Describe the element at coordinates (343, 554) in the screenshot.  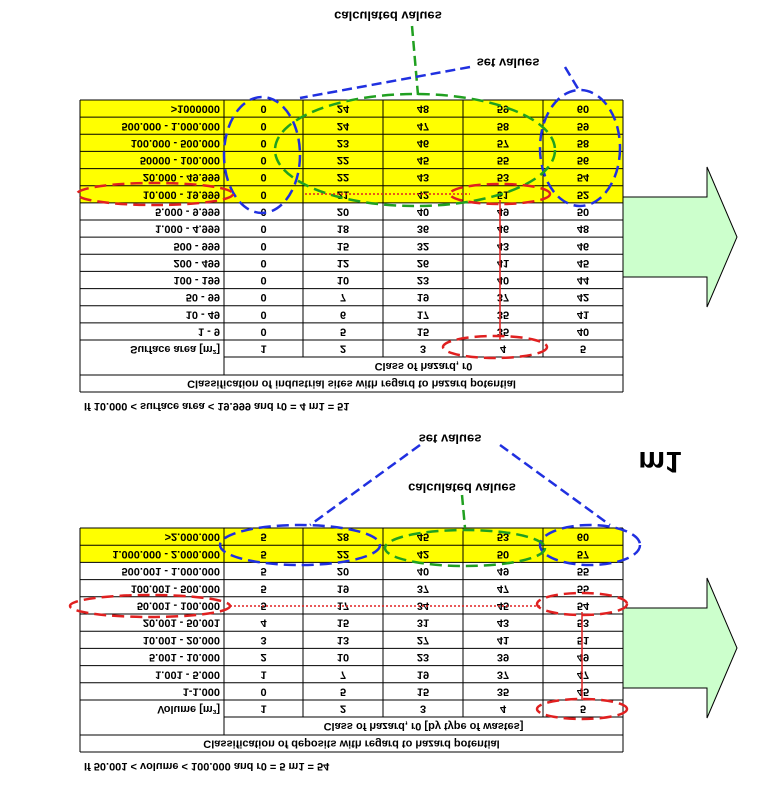
I see `cell-value: 22` at that location.